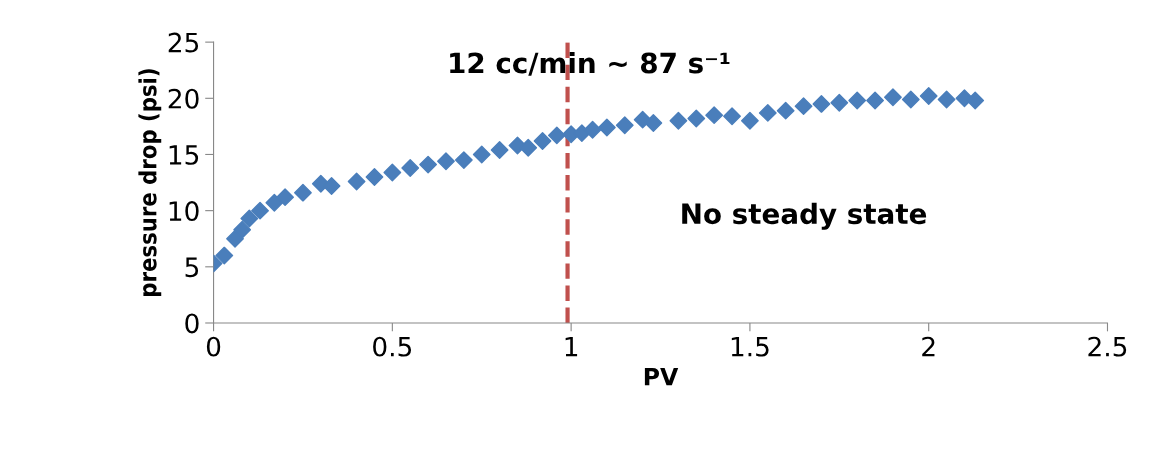 The image size is (1167, 453). Describe the element at coordinates (661, 377) in the screenshot. I see `x-axis-title: PV` at that location.